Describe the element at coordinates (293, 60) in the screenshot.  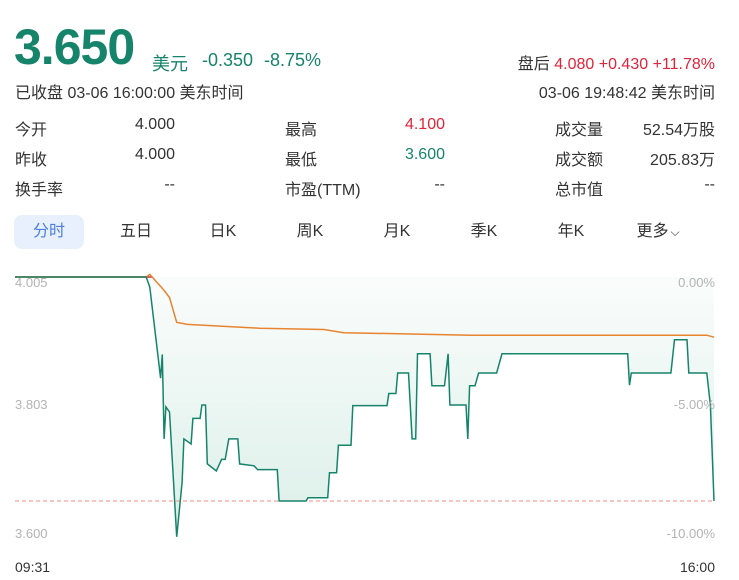
I see `price-change-pct: -8.75%` at that location.